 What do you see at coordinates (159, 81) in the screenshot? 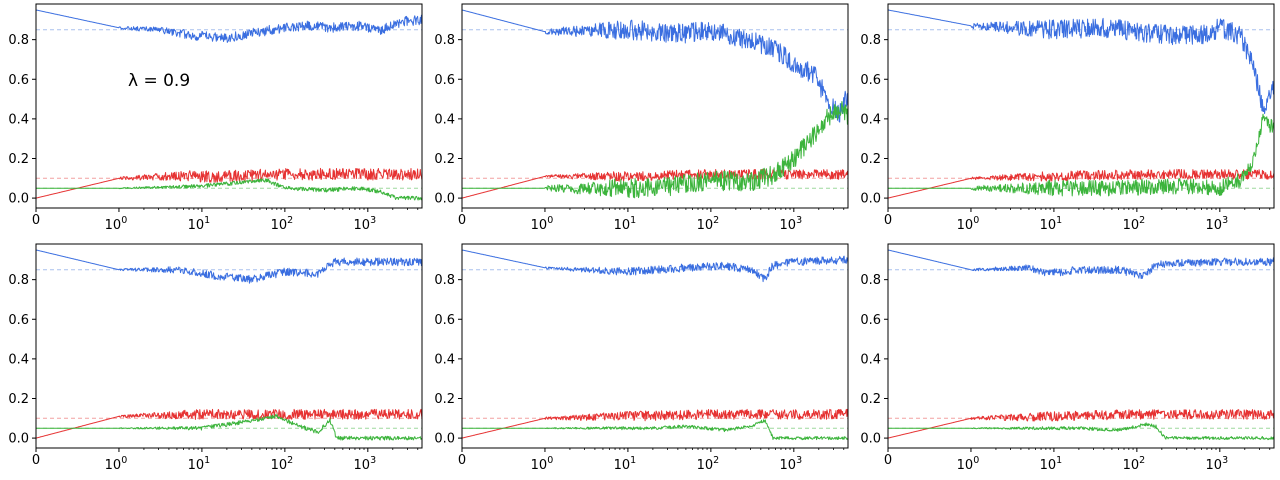
I see `lambda-annotation: λ = 0.9` at bounding box center [159, 81].